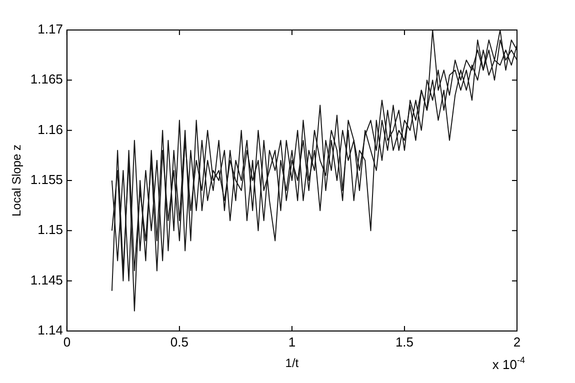 The height and width of the screenshot is (383, 575). What do you see at coordinates (46, 180) in the screenshot?
I see `y-tick-label: 1.155` at bounding box center [46, 180].